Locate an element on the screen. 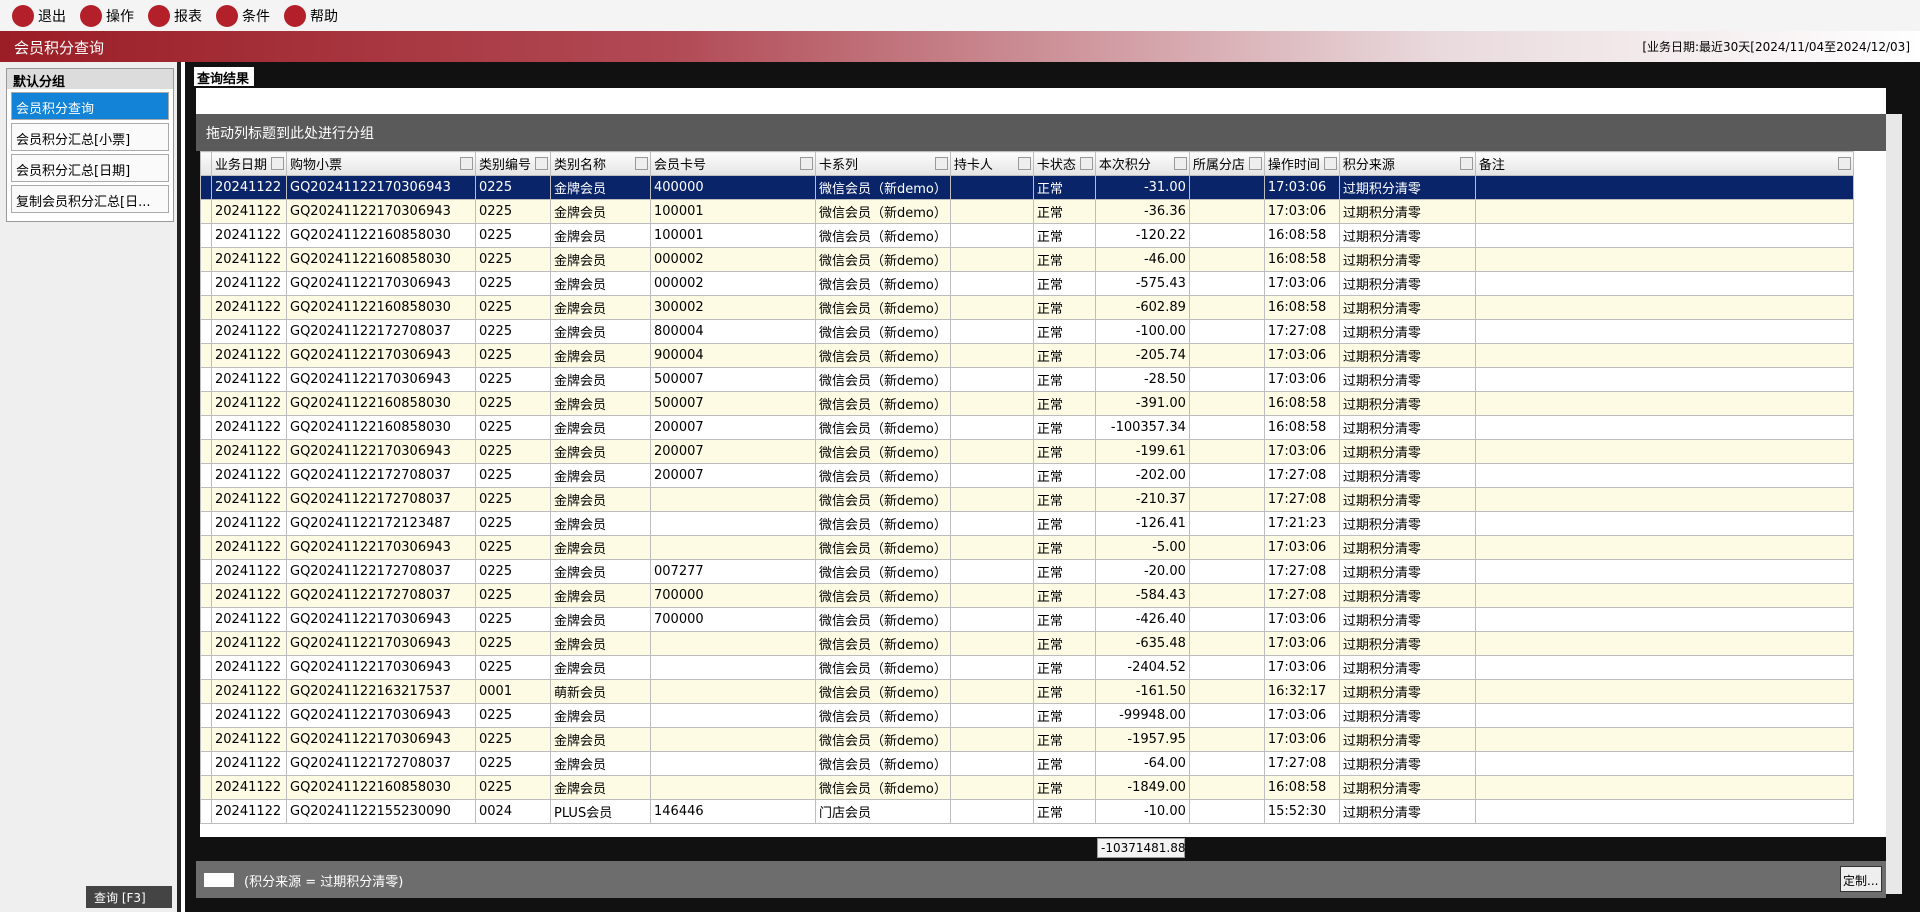  group-item: 会员积分汇总[小票] is located at coordinates (90, 137).